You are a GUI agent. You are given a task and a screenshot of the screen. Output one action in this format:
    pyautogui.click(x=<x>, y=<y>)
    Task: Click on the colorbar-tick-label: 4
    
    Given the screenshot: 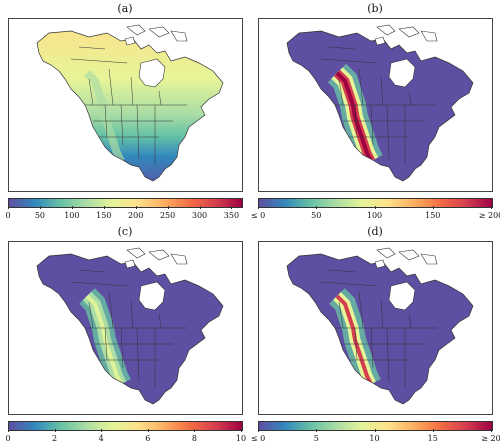 What is the action you would take?
    pyautogui.click(x=101, y=438)
    